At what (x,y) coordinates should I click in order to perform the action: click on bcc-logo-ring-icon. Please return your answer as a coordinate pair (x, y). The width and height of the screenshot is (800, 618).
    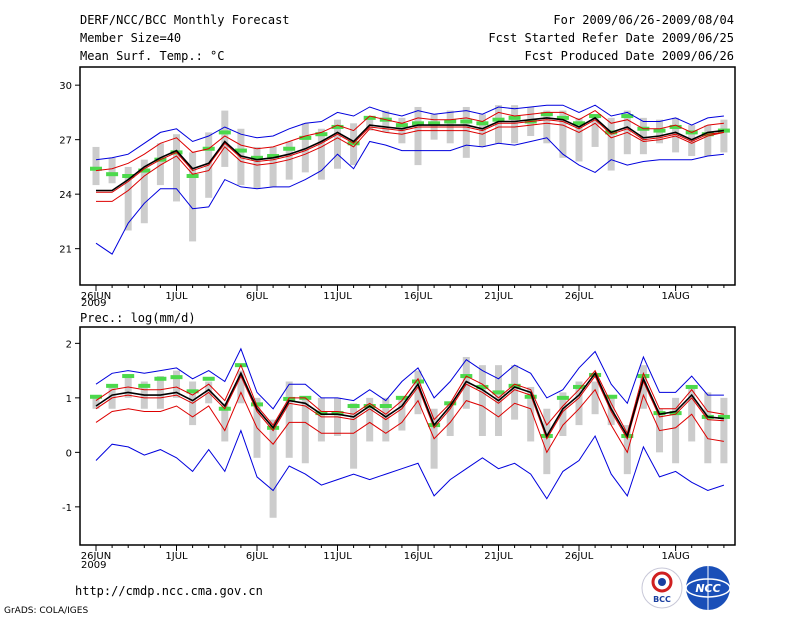
    Looking at the image, I should click on (662, 588).